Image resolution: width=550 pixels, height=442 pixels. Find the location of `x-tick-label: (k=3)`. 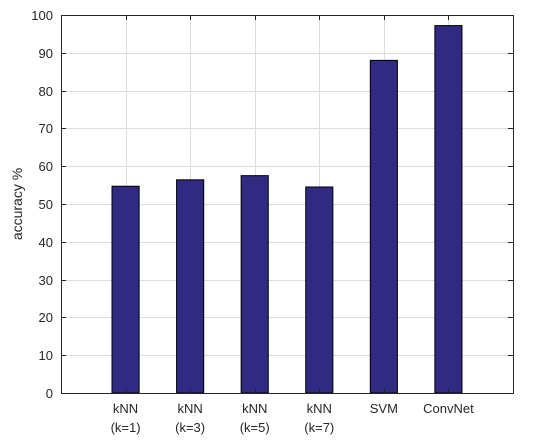

x-tick-label: (k=3) is located at coordinates (190, 427).